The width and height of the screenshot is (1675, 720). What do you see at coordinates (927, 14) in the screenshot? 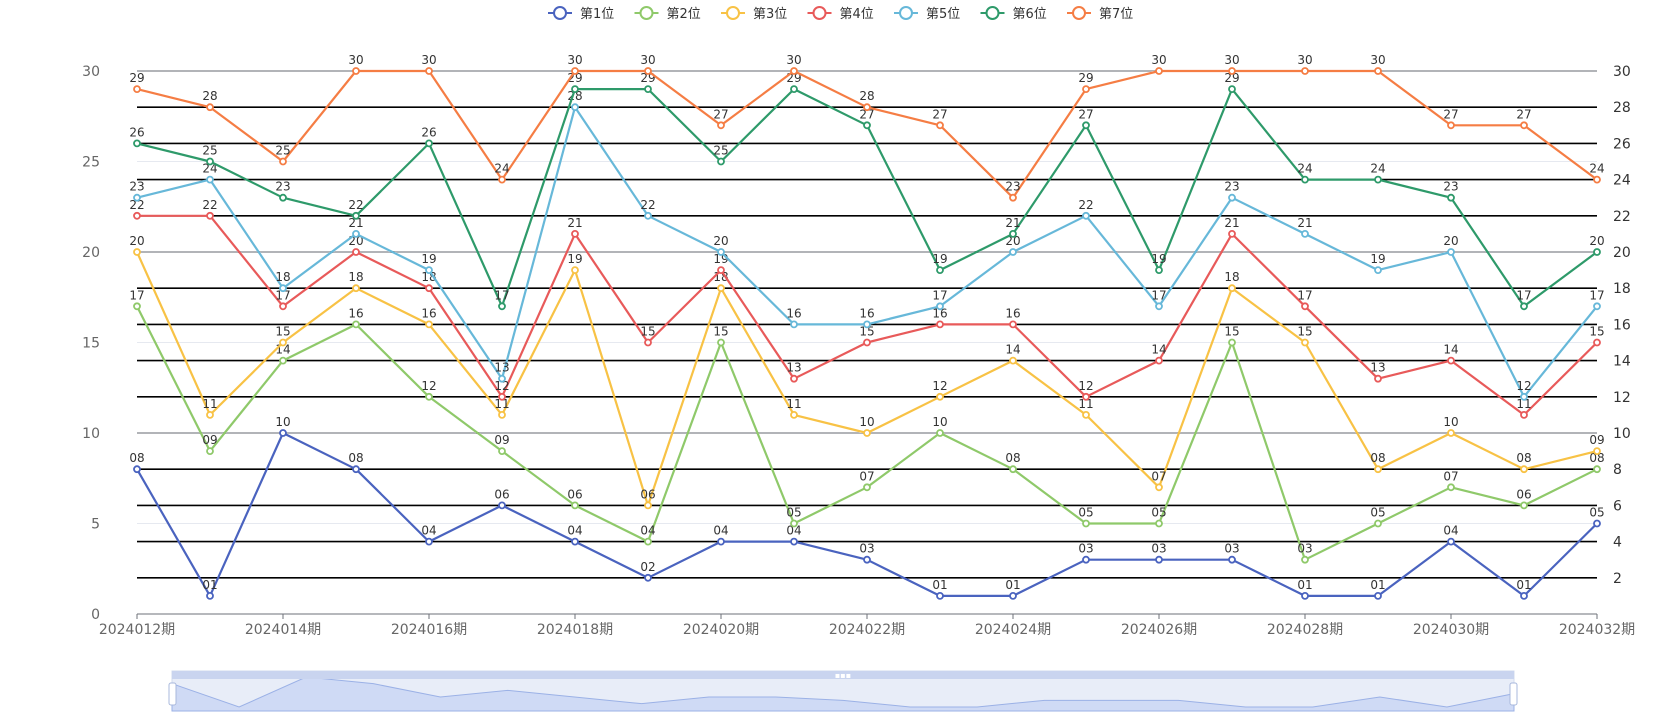
I see `legend-item: 第5位` at bounding box center [927, 14].